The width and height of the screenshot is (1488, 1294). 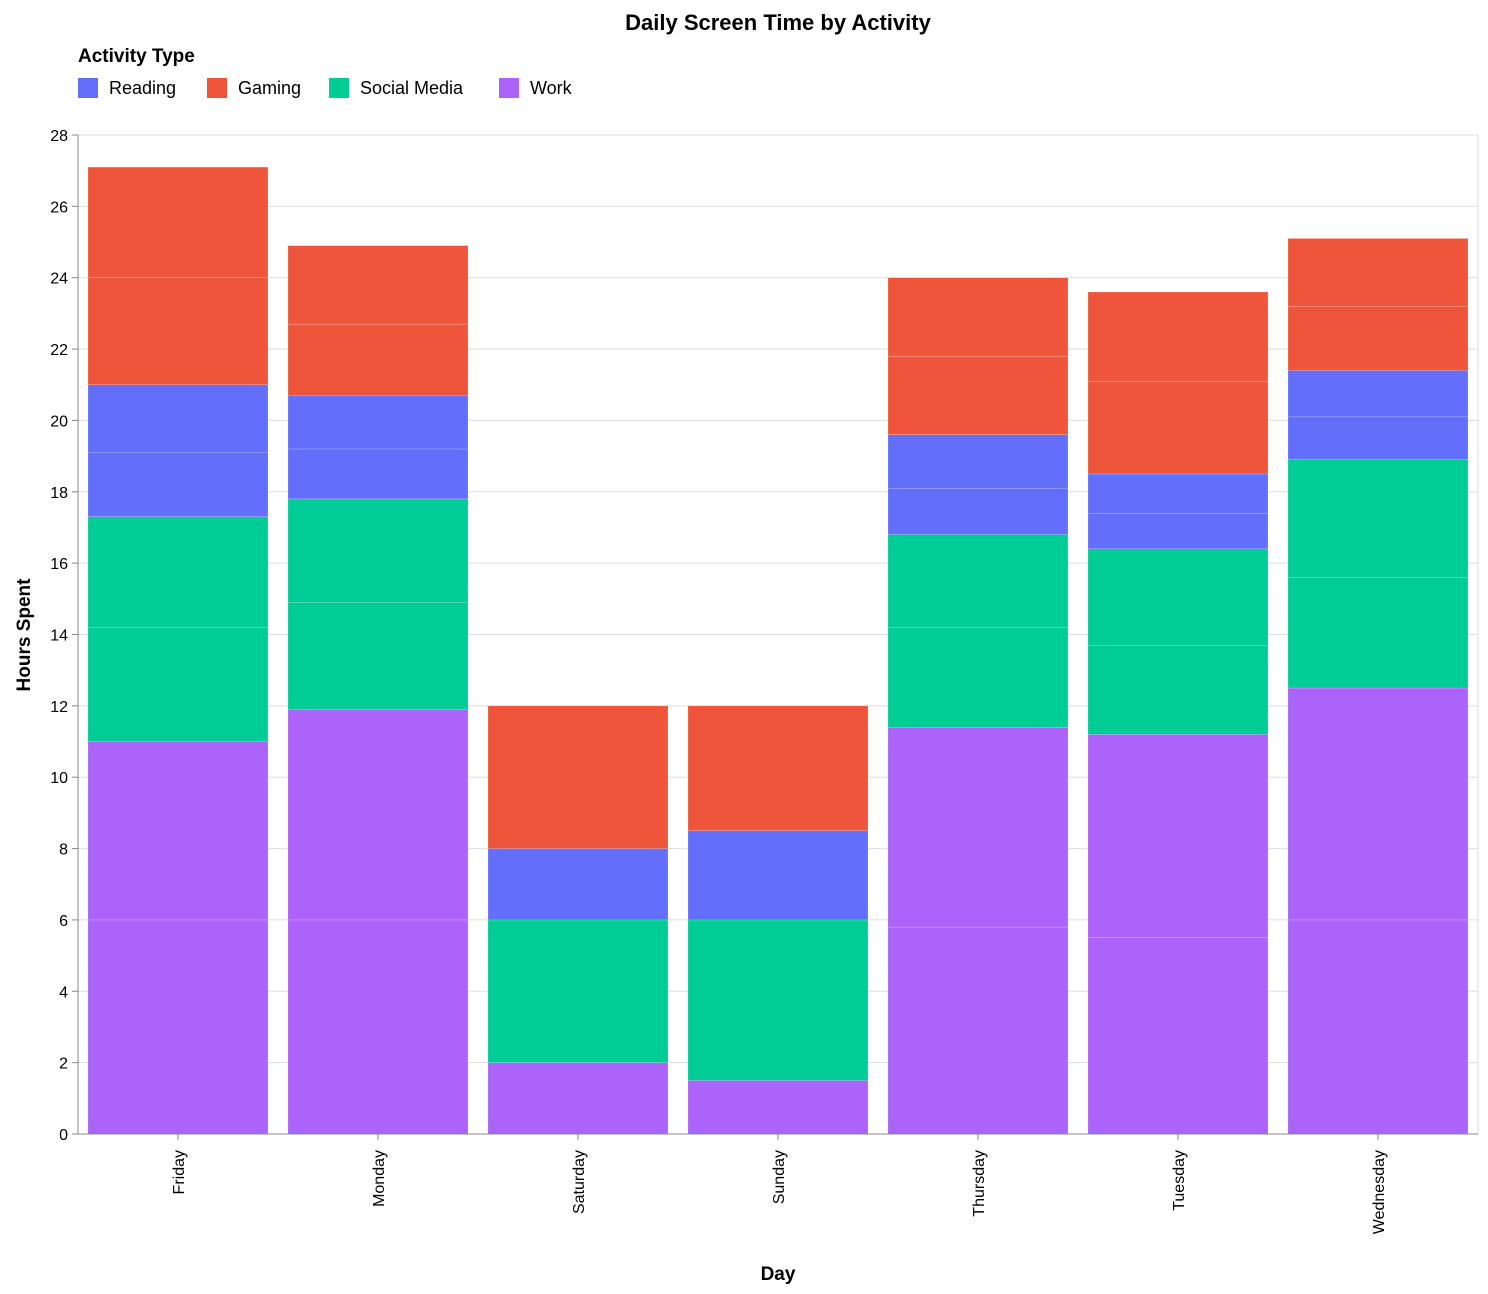 I want to click on y-tick-label: 12, so click(x=59, y=707).